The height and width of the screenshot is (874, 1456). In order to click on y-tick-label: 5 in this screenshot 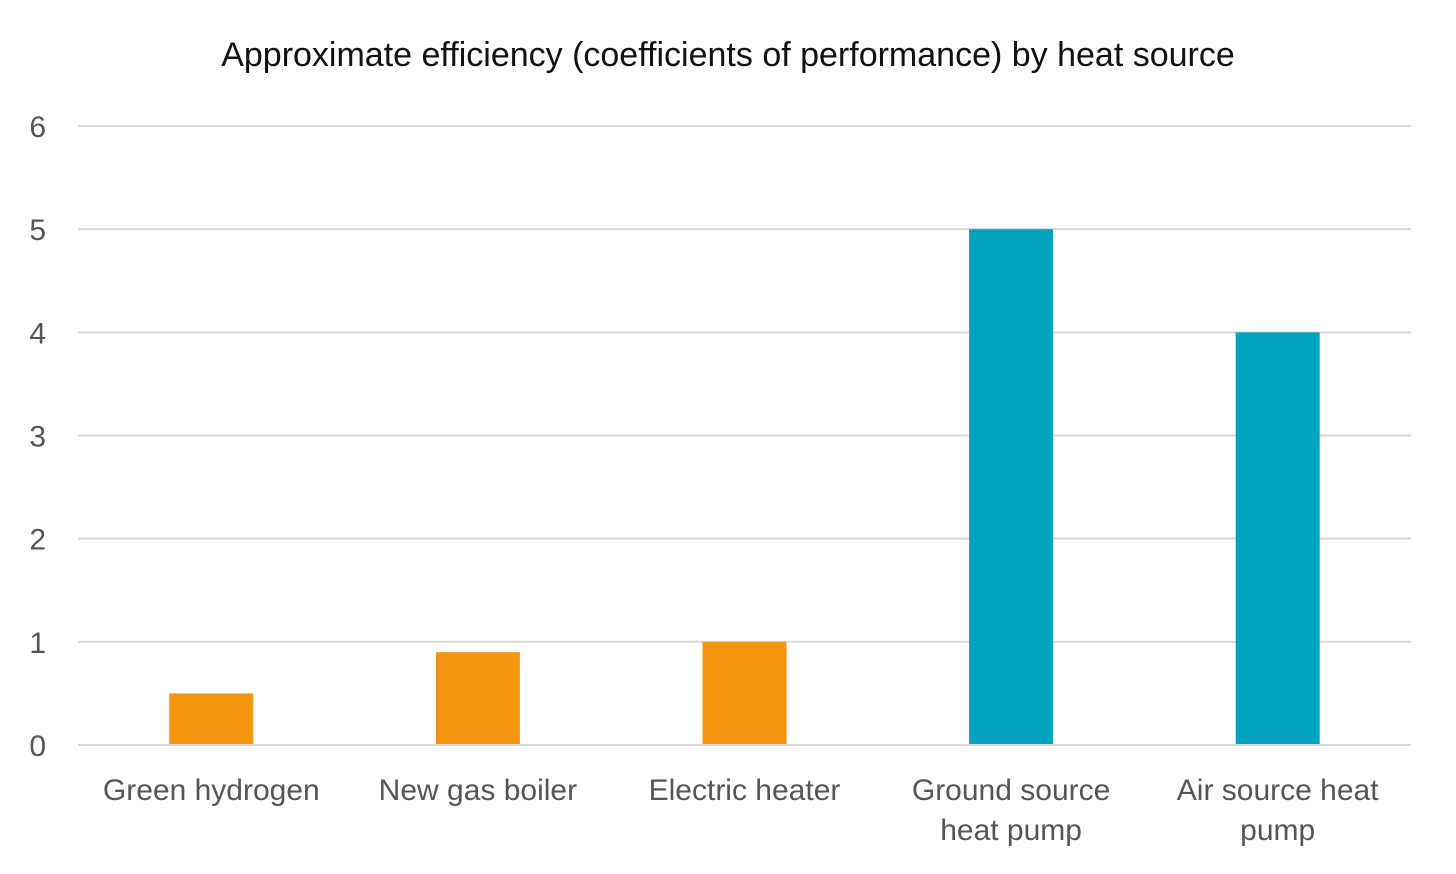, I will do `click(37, 230)`.